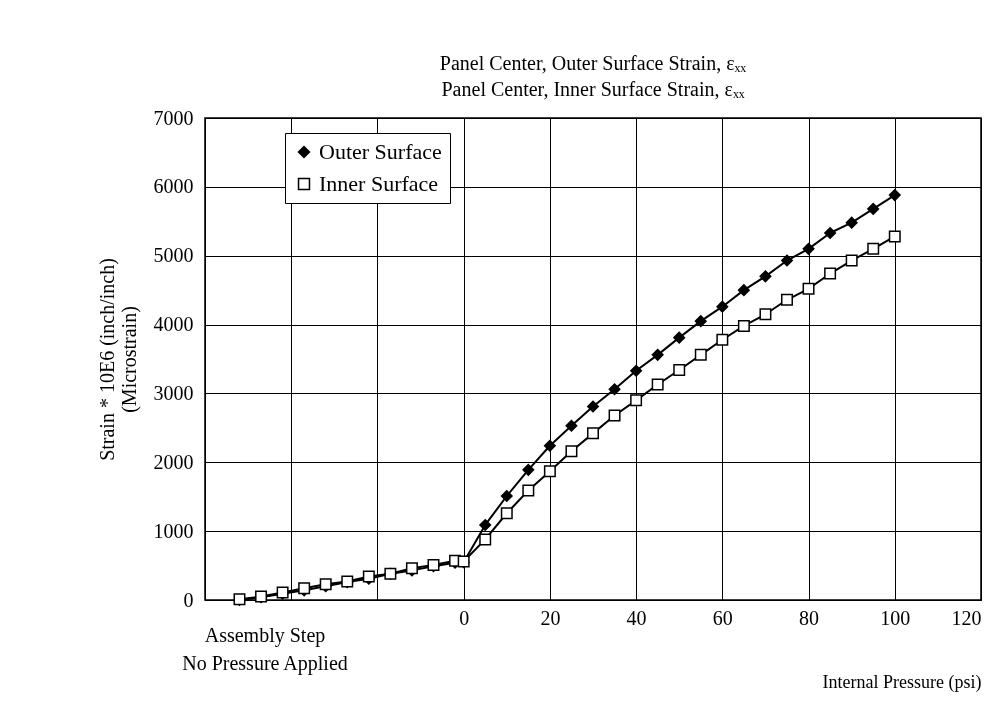 This screenshot has height=719, width=1003. What do you see at coordinates (173, 117) in the screenshot?
I see `y-tick-label: 7000` at bounding box center [173, 117].